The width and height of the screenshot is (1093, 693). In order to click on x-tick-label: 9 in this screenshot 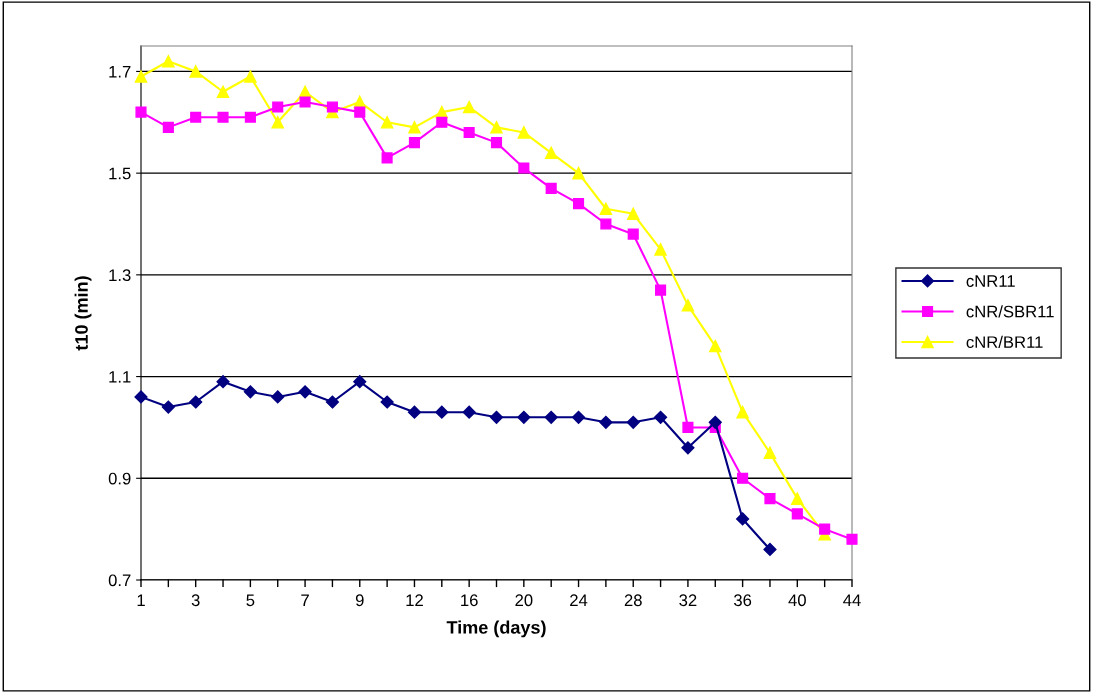, I will do `click(359, 600)`.